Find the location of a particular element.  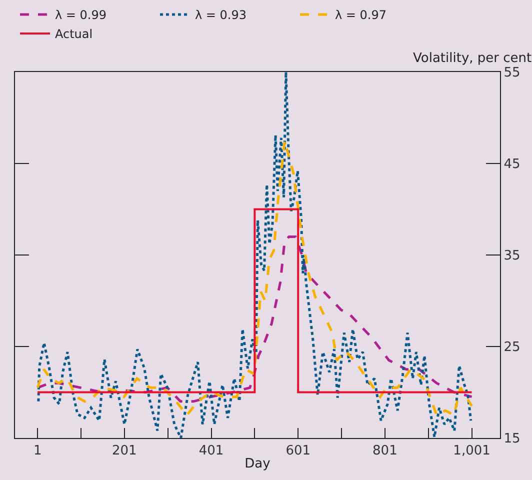

x-tick-label: 1 is located at coordinates (37, 451).